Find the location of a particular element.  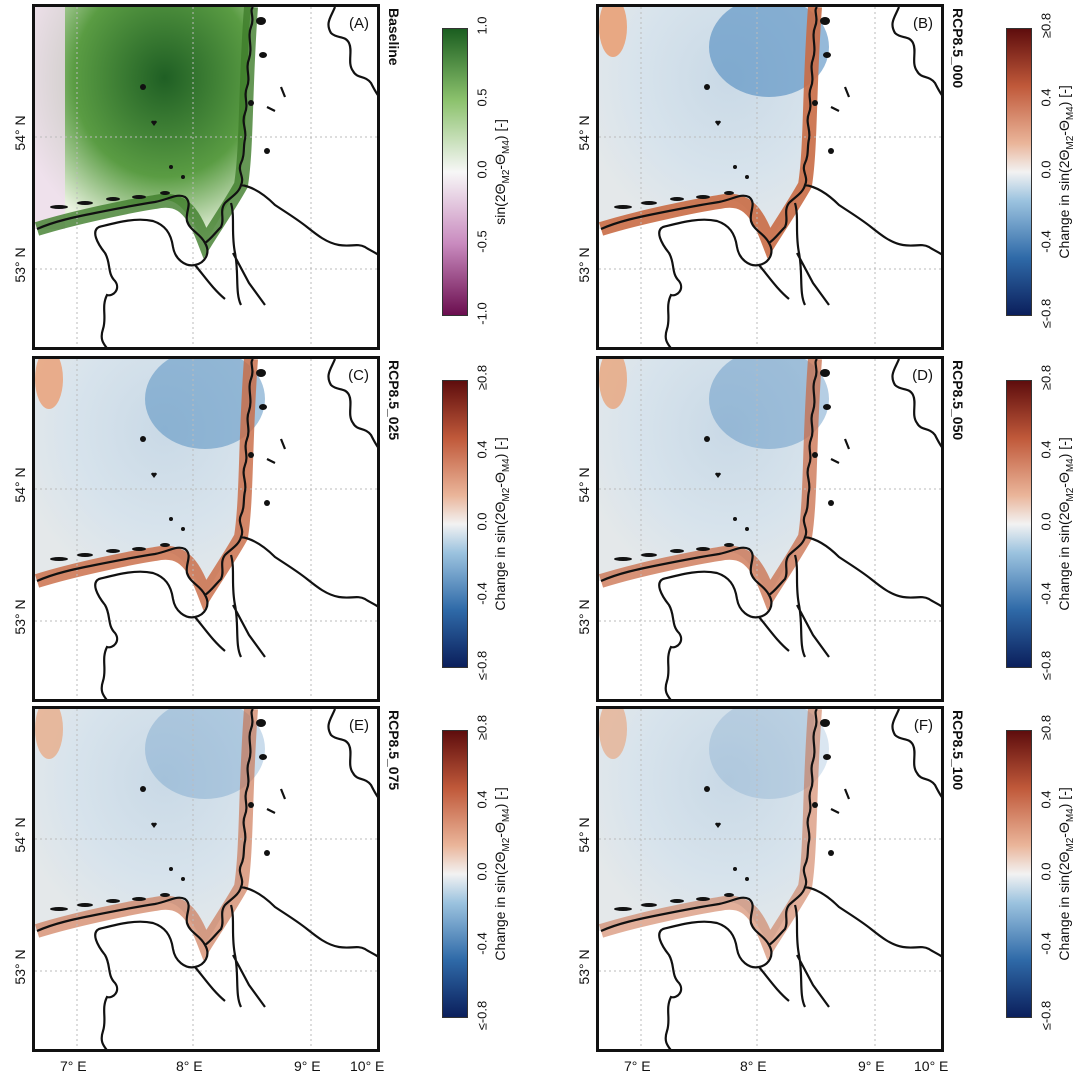

panel-letter: (E) is located at coordinates (359, 725).